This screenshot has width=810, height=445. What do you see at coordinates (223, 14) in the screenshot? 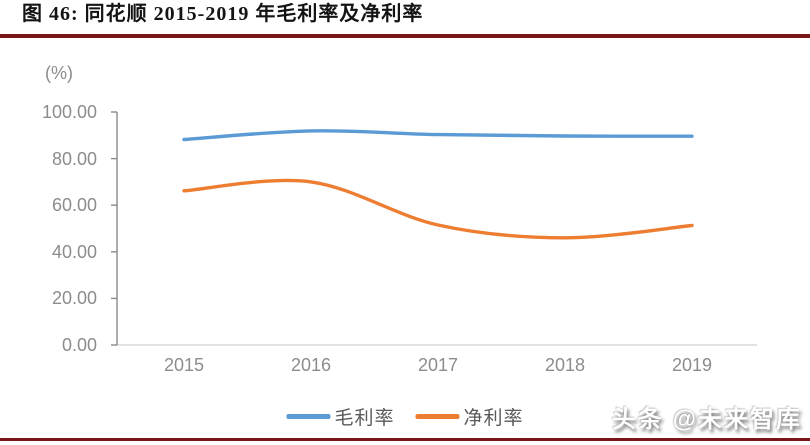
I see `figure-title: 图 46: 同花顺 2015-2019 年毛利率及净利率` at bounding box center [223, 14].